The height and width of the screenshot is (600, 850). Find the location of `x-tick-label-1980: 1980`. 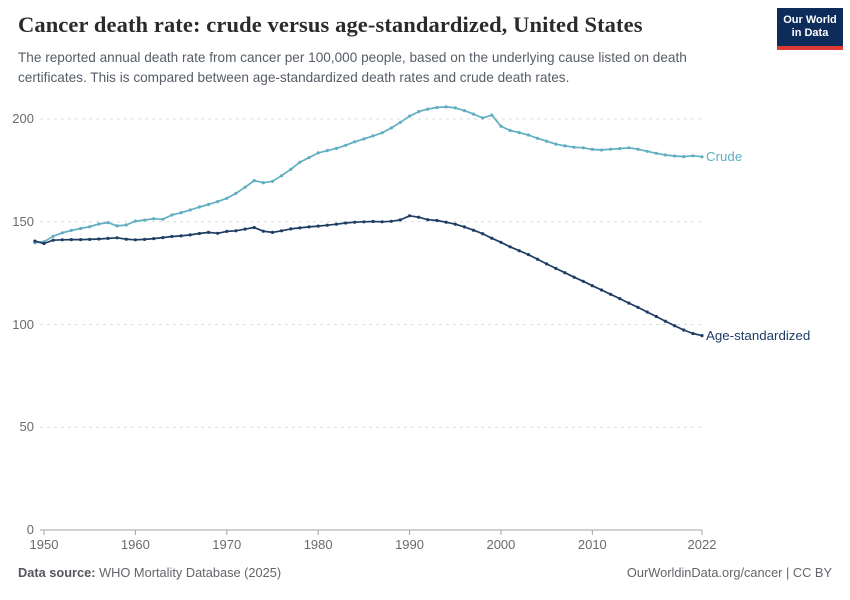

x-tick-label-1980: 1980 is located at coordinates (318, 544).